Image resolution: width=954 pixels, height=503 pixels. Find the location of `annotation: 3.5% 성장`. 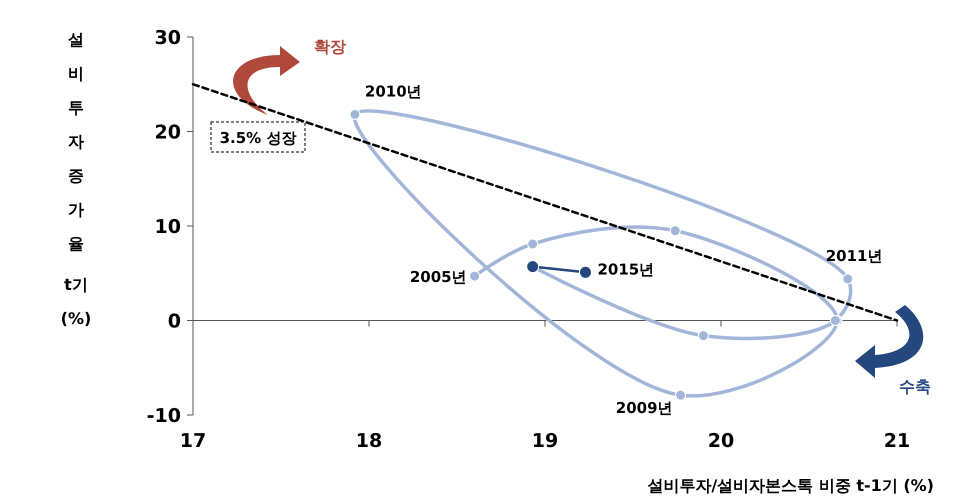

annotation: 3.5% 성장 is located at coordinates (258, 138).